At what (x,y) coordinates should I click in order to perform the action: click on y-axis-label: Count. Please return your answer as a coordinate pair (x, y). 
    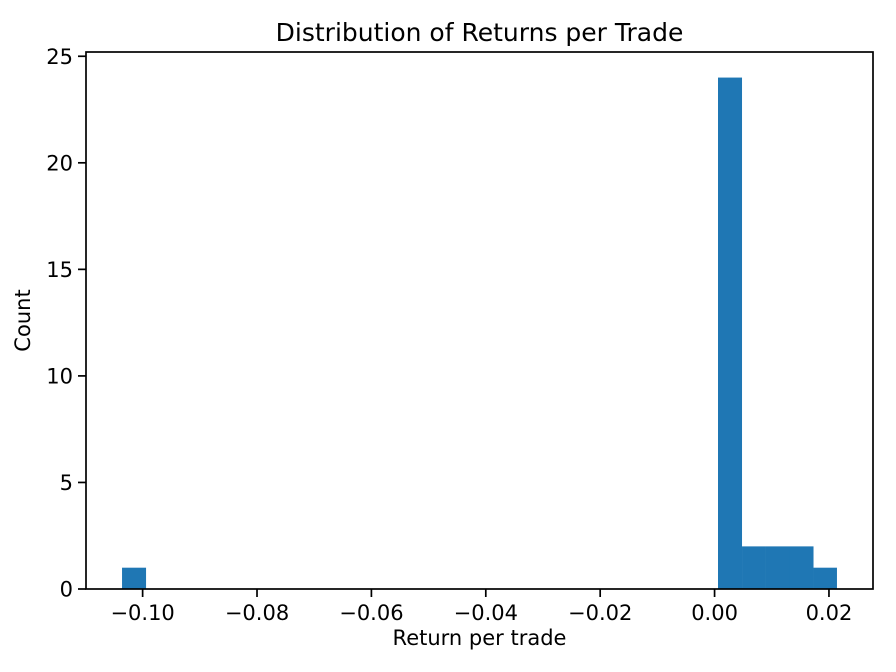
    Looking at the image, I should click on (23, 320).